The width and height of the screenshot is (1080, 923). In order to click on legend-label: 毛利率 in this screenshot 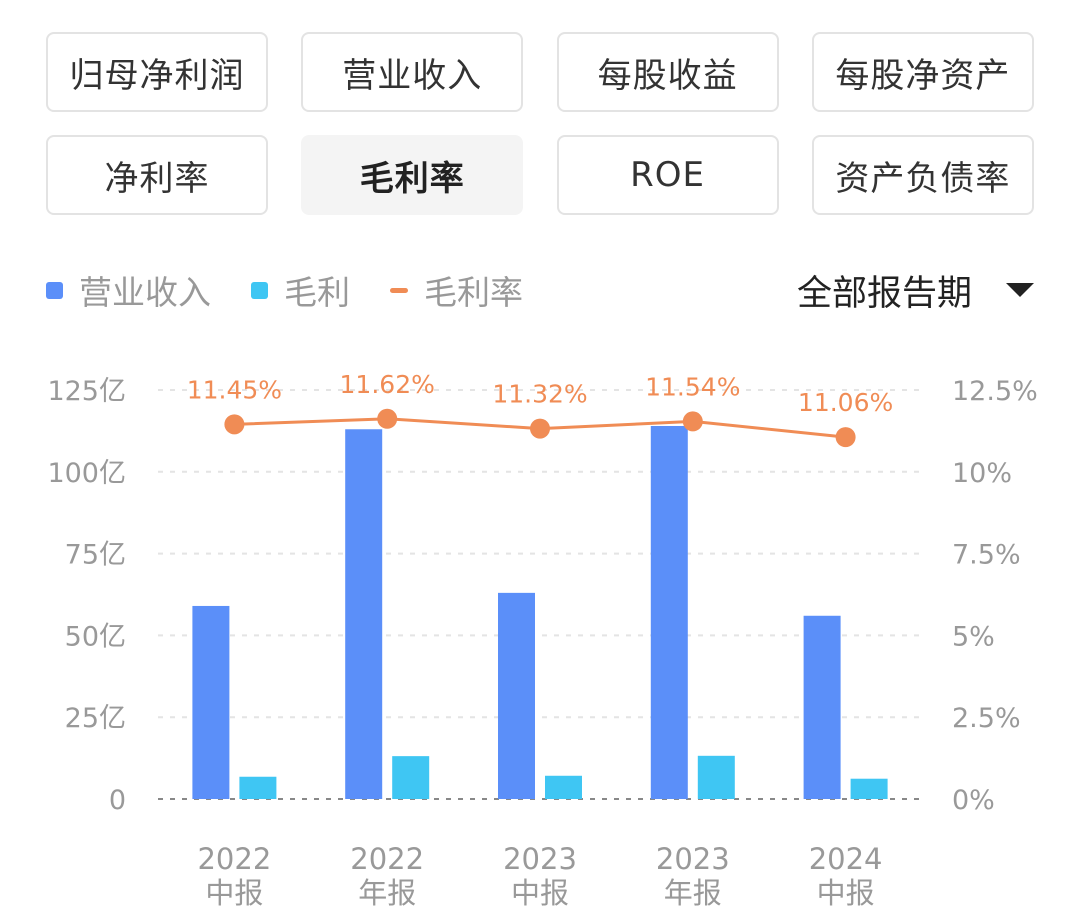, I will do `click(473, 292)`.